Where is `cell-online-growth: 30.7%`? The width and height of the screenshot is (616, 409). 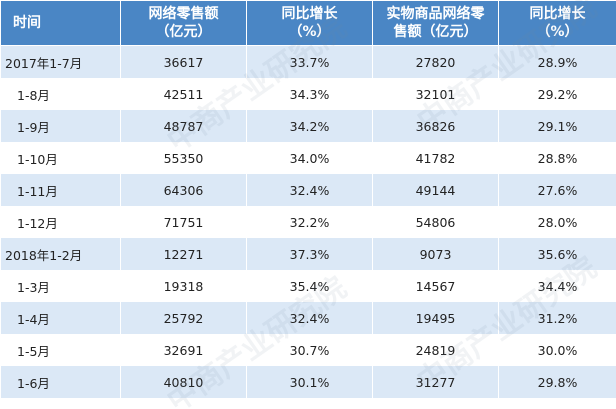 cell-online-growth: 30.7% is located at coordinates (309, 350).